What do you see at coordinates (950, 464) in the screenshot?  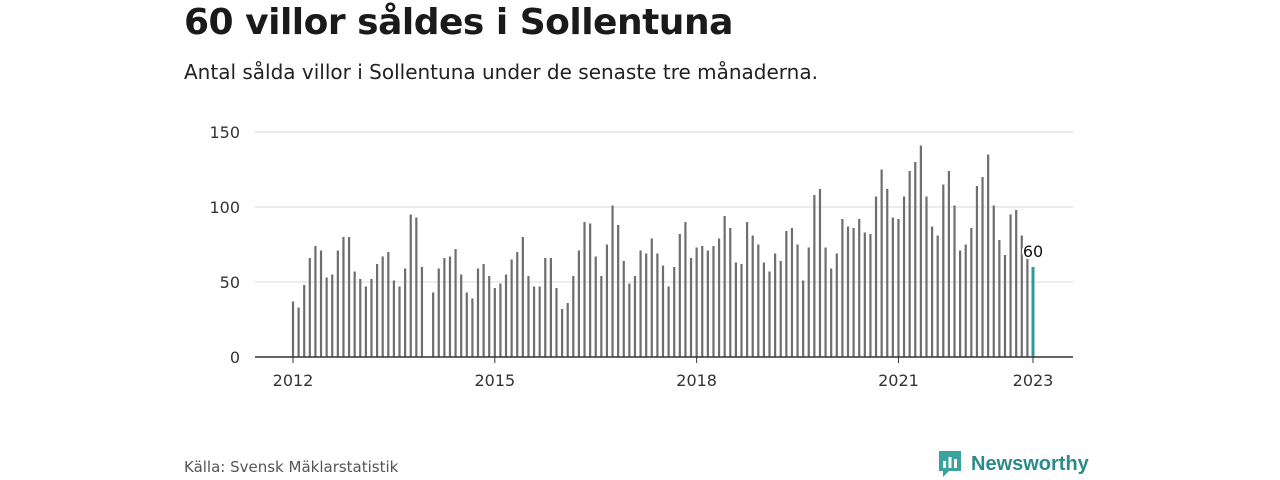 I see `newsworthy-icon` at bounding box center [950, 464].